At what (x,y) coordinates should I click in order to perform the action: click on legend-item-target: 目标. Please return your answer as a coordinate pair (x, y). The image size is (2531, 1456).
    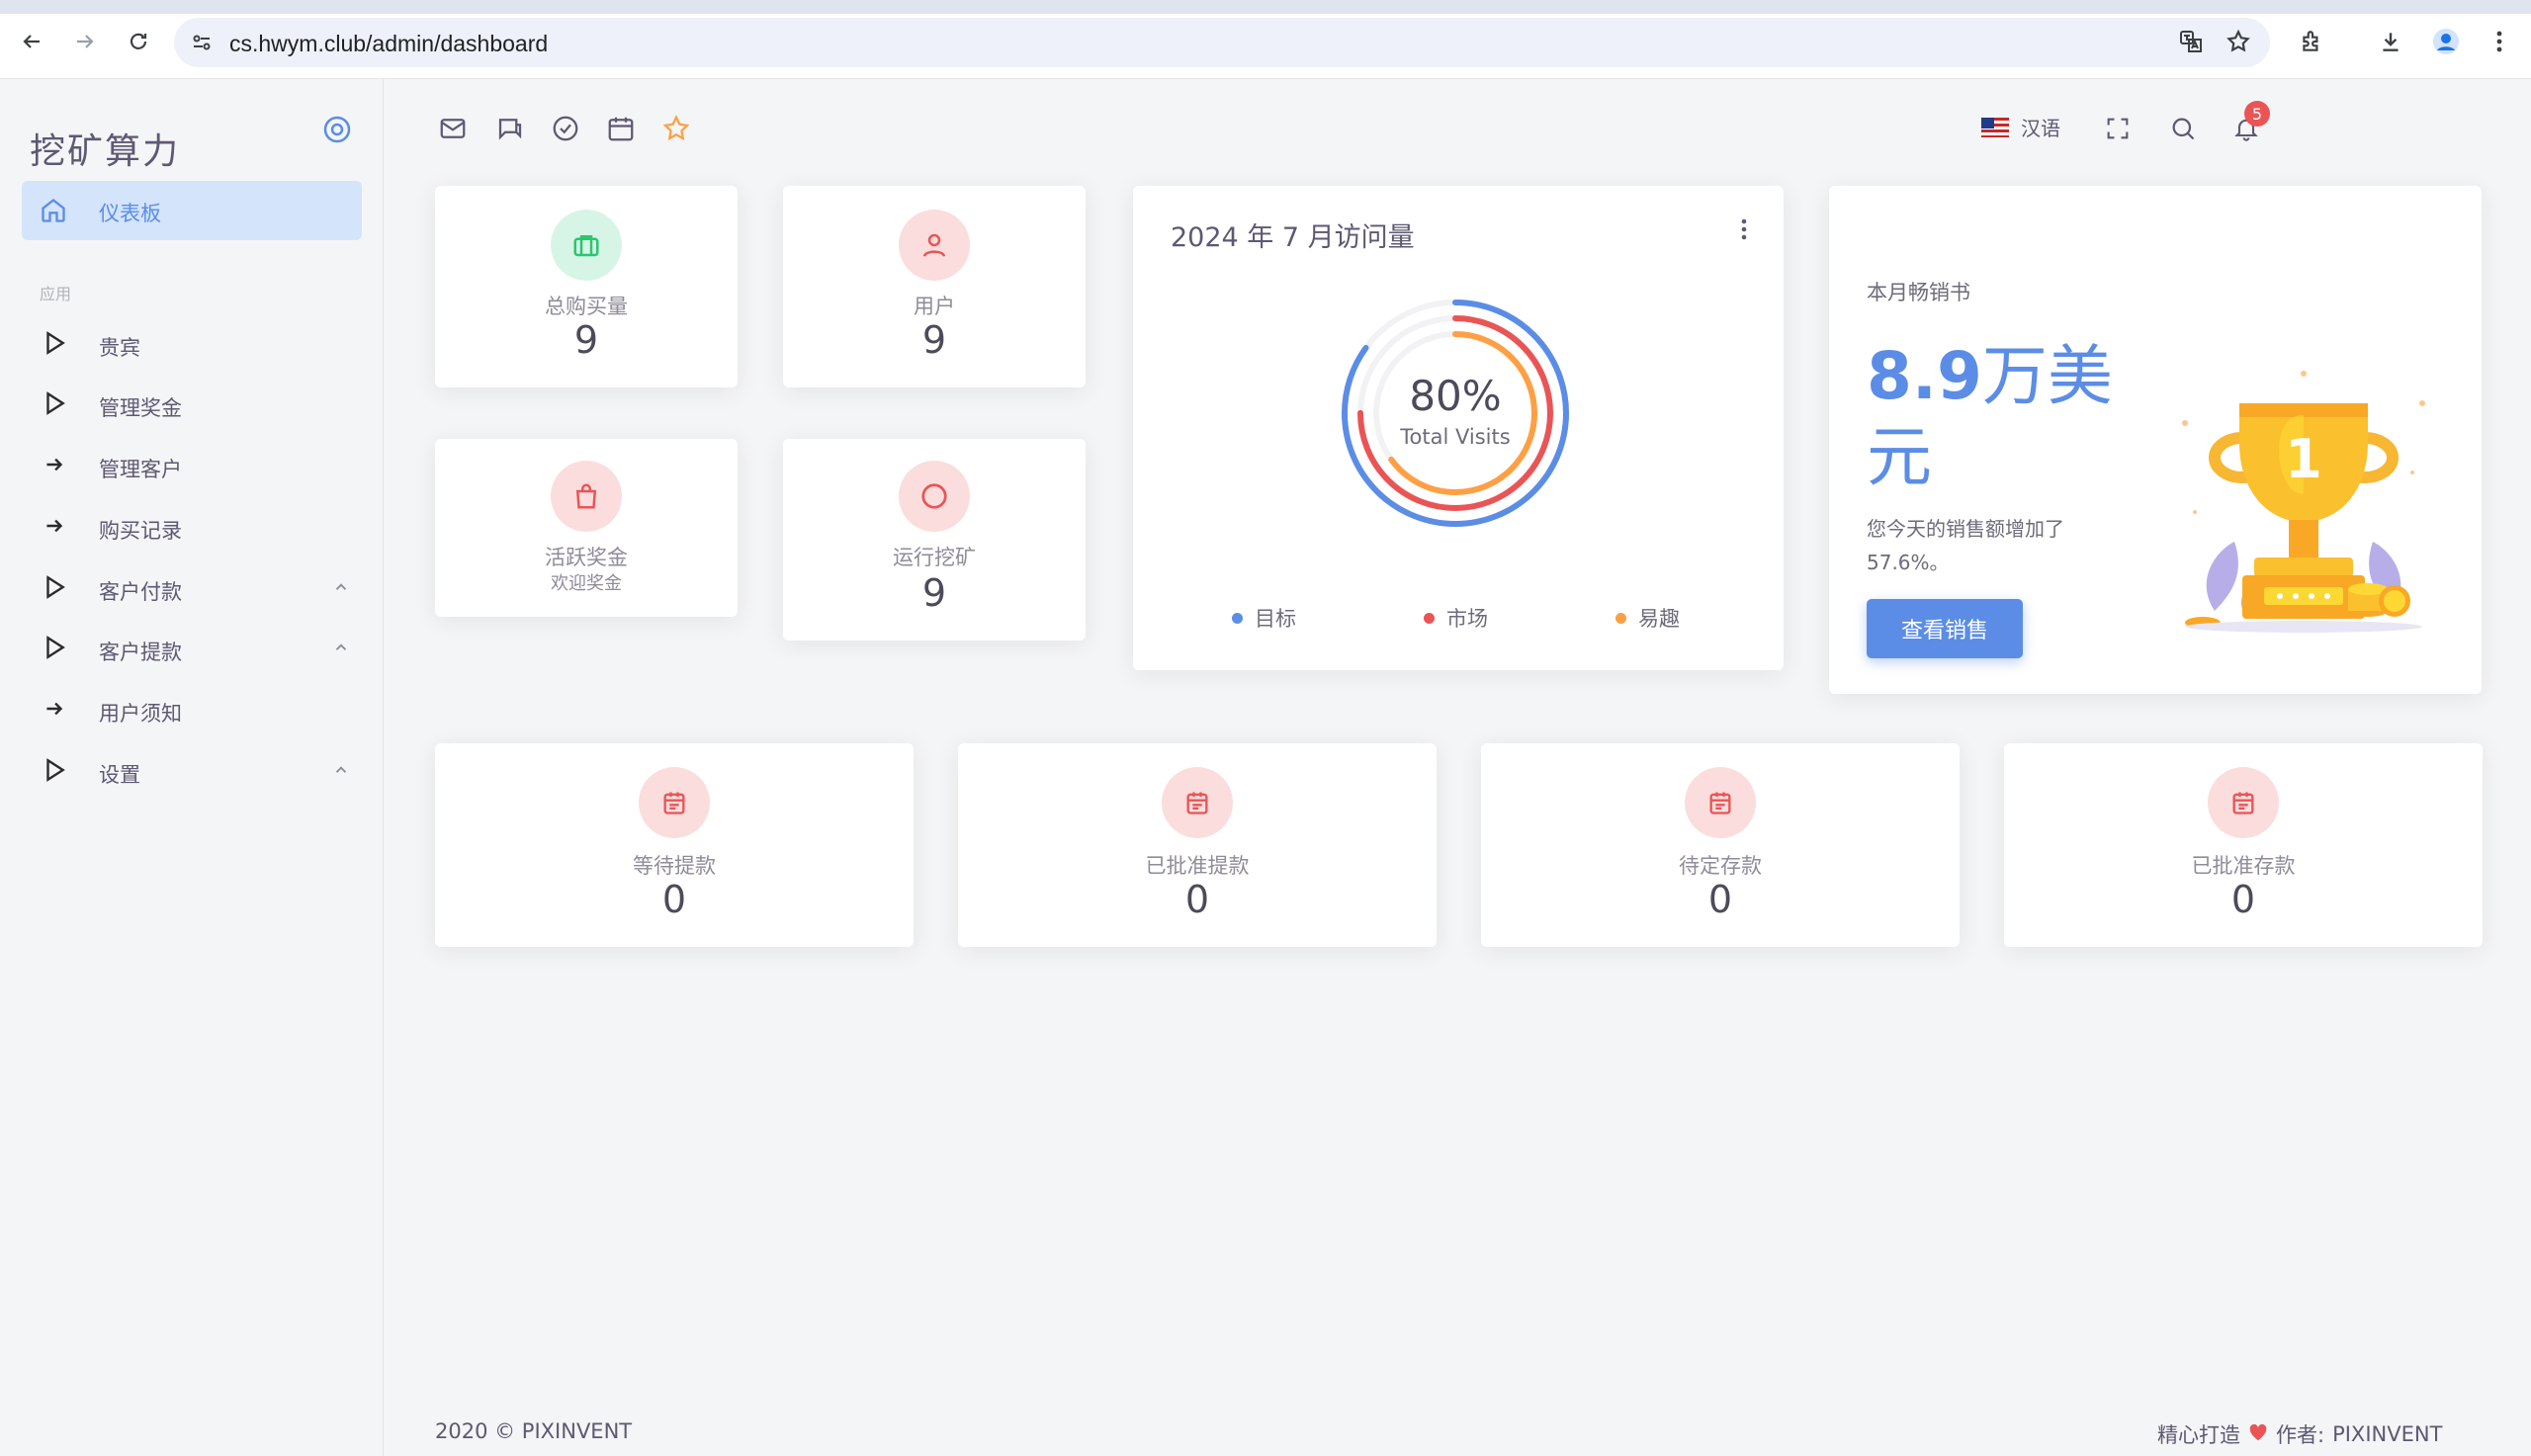
    Looking at the image, I should click on (1264, 618).